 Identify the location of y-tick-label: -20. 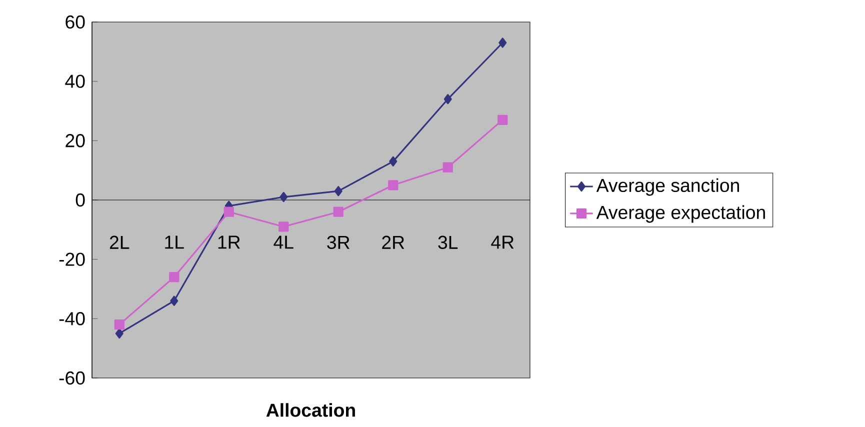
(72, 259).